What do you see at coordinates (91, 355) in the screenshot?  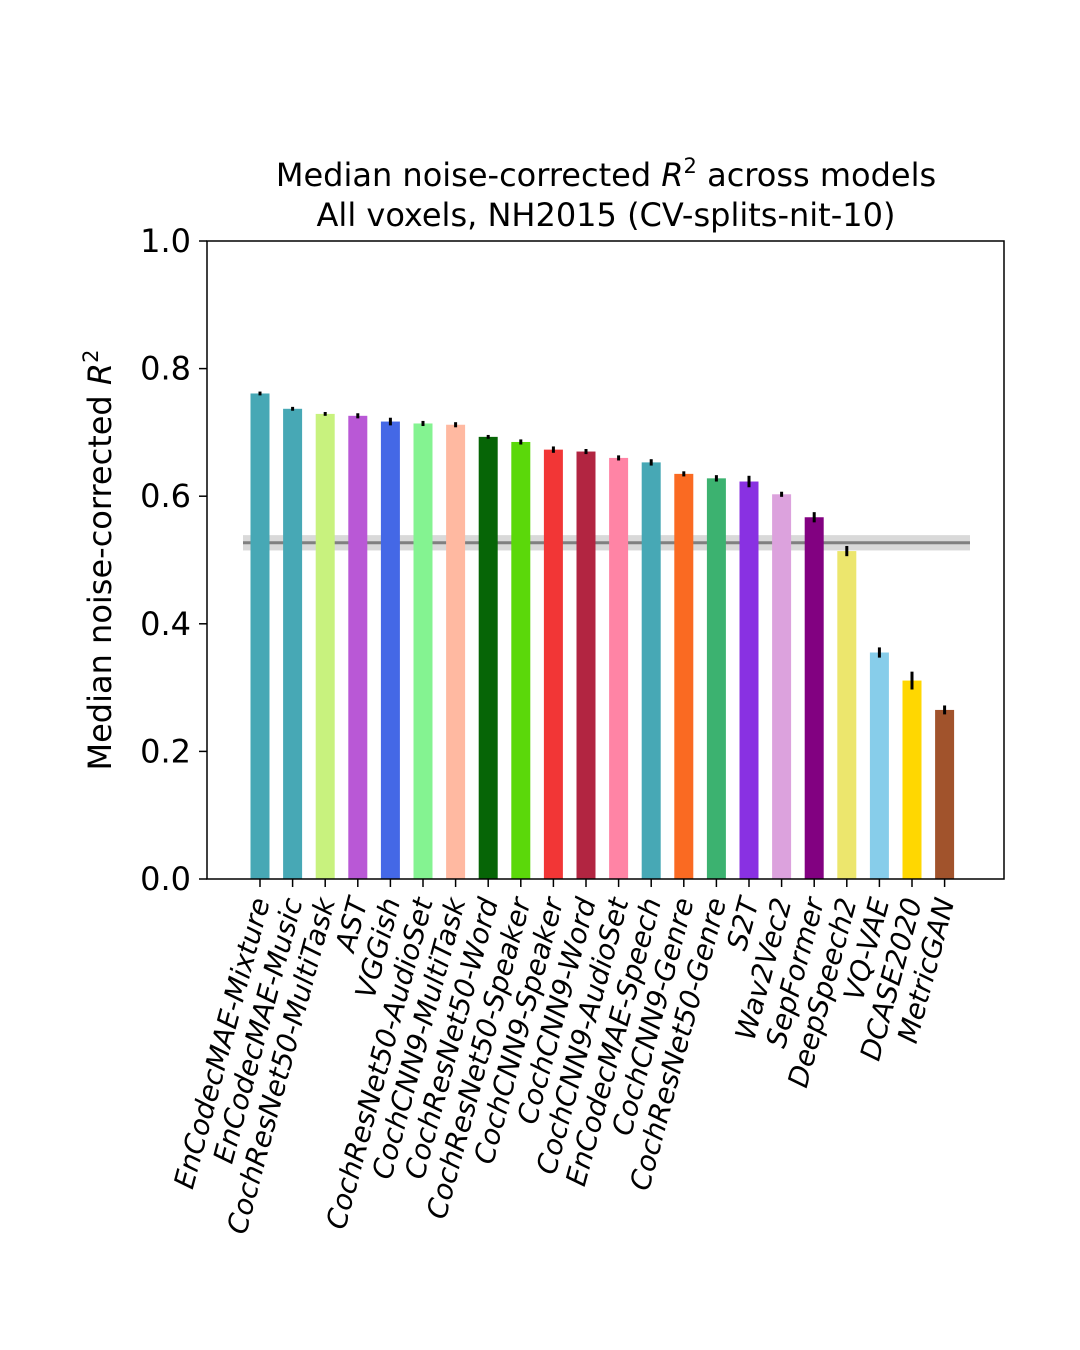 I see `y-axis-label-superscript: 2` at bounding box center [91, 355].